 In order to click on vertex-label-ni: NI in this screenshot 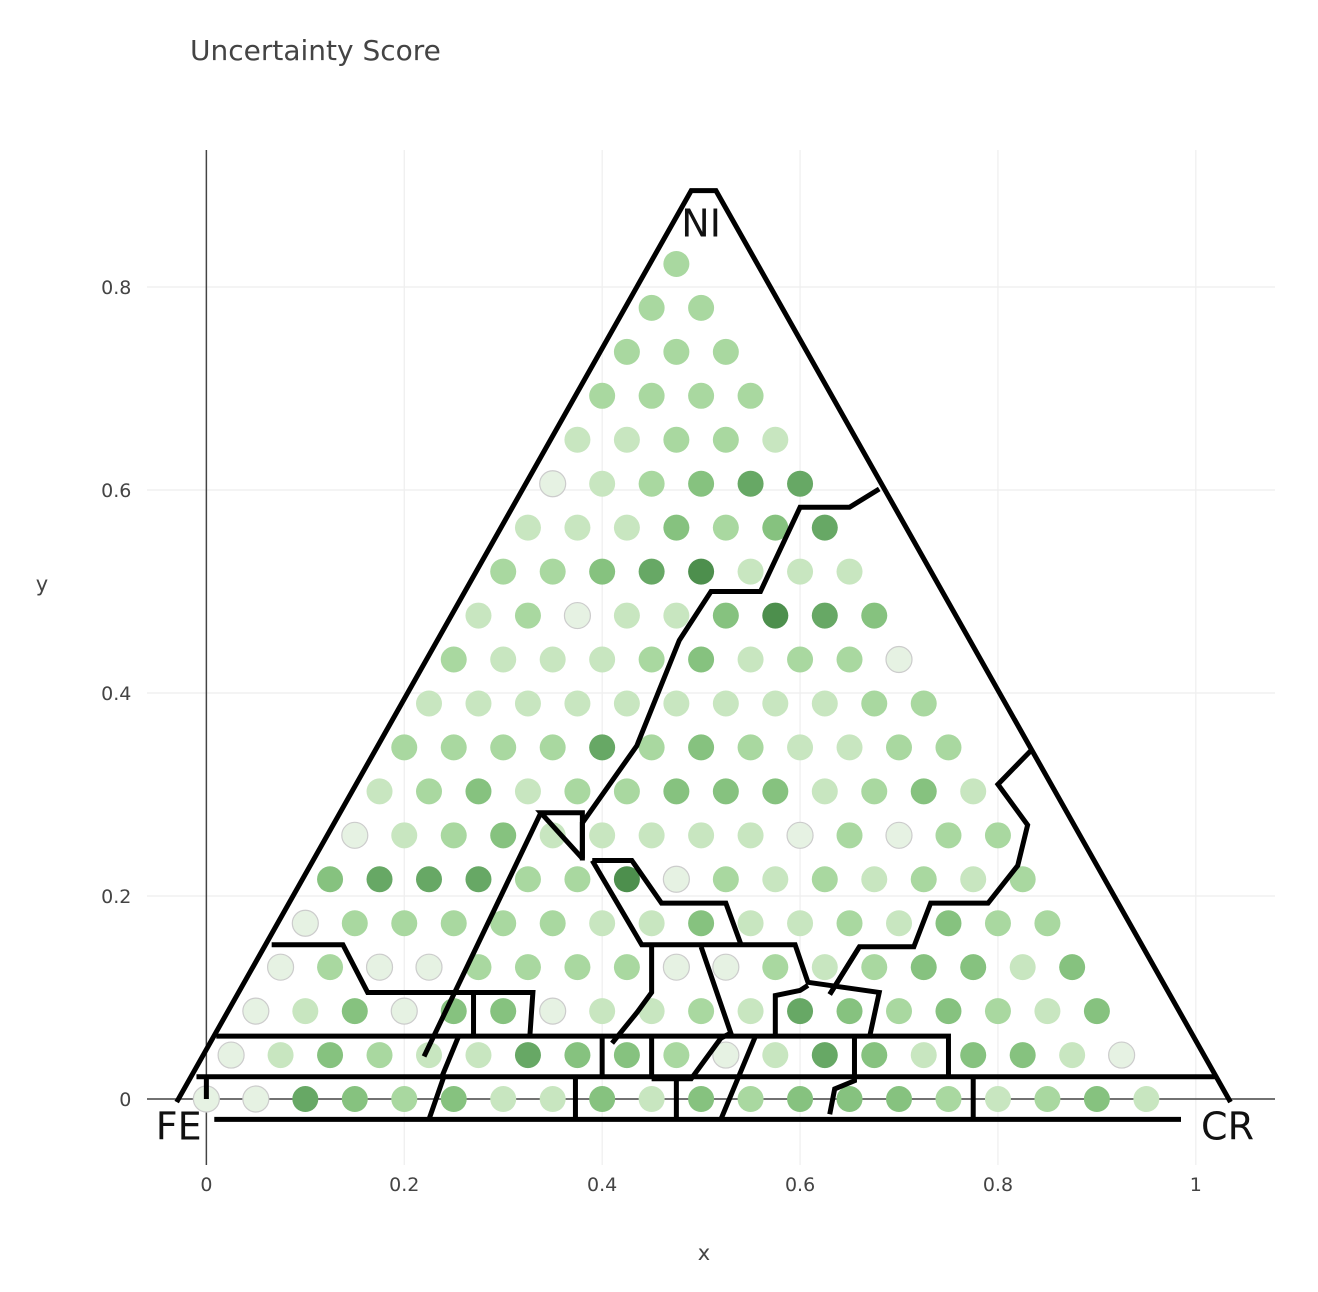, I will do `click(701, 223)`.